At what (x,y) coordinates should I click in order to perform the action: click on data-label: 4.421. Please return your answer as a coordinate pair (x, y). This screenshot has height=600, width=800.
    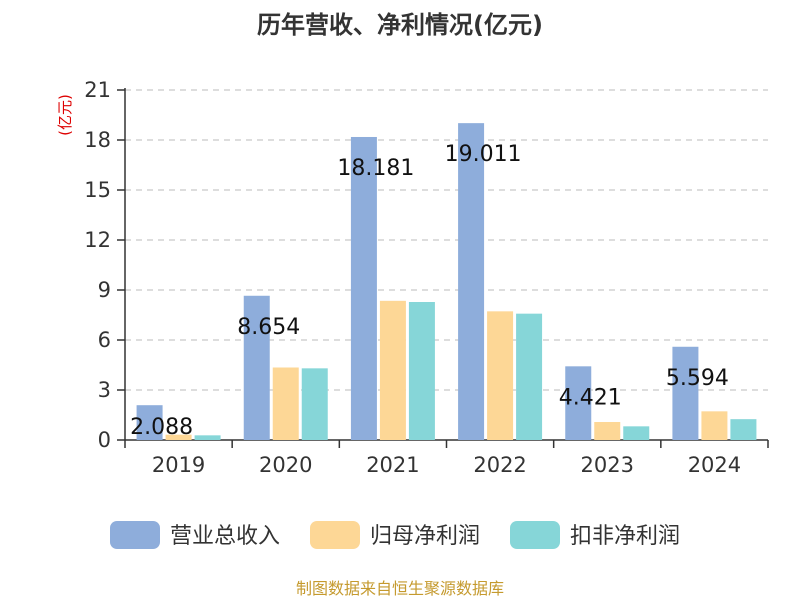
    Looking at the image, I should click on (590, 397).